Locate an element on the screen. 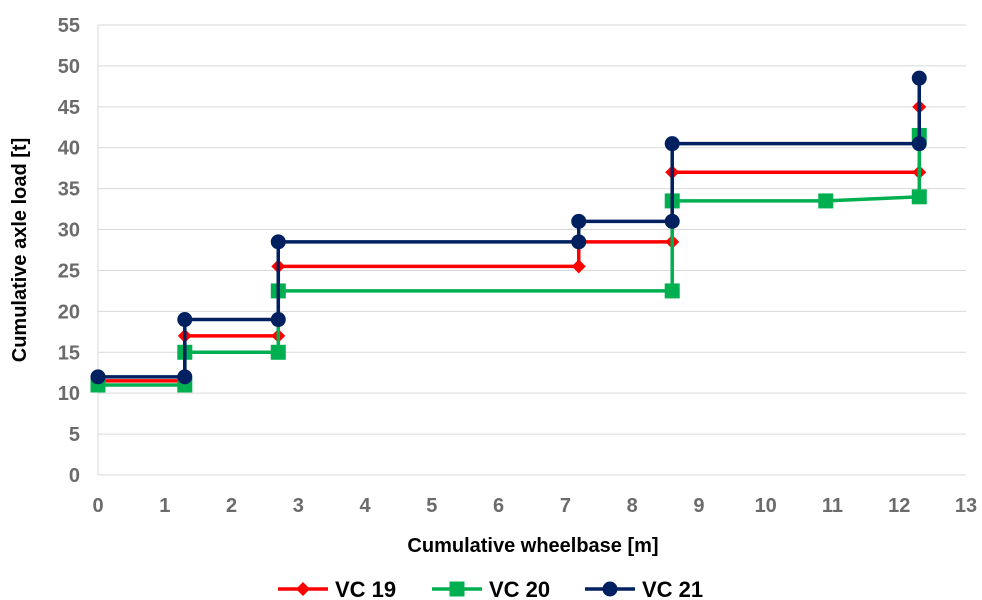 Image resolution: width=982 pixels, height=600 pixels. x-tick-label: 0 is located at coordinates (97, 506).